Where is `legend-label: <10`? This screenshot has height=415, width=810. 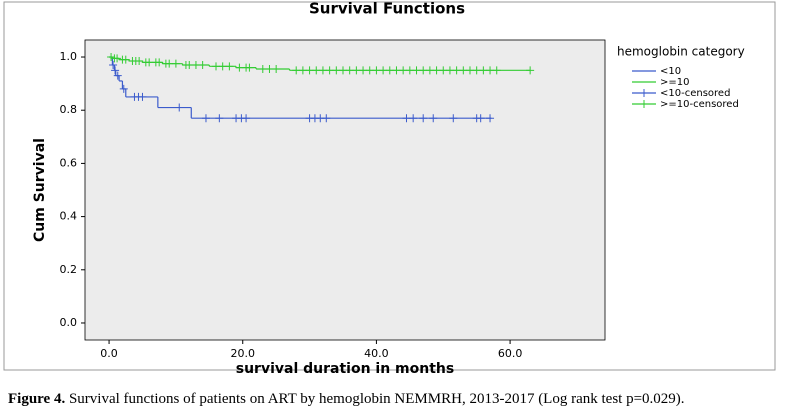 legend-label: <10 is located at coordinates (670, 71).